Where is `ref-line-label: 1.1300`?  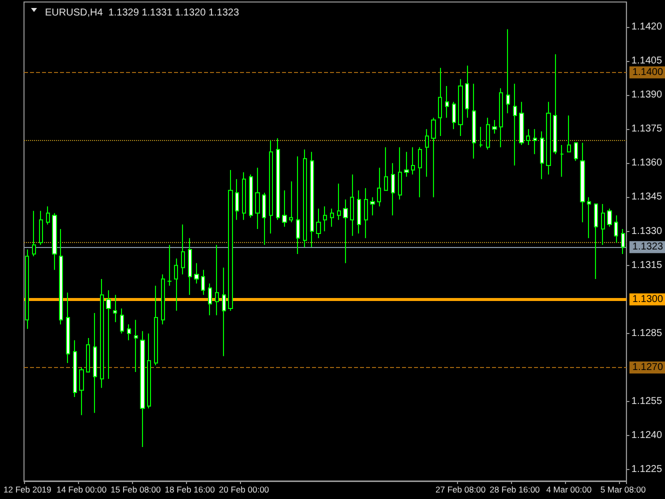
ref-line-label: 1.1300 is located at coordinates (648, 299).